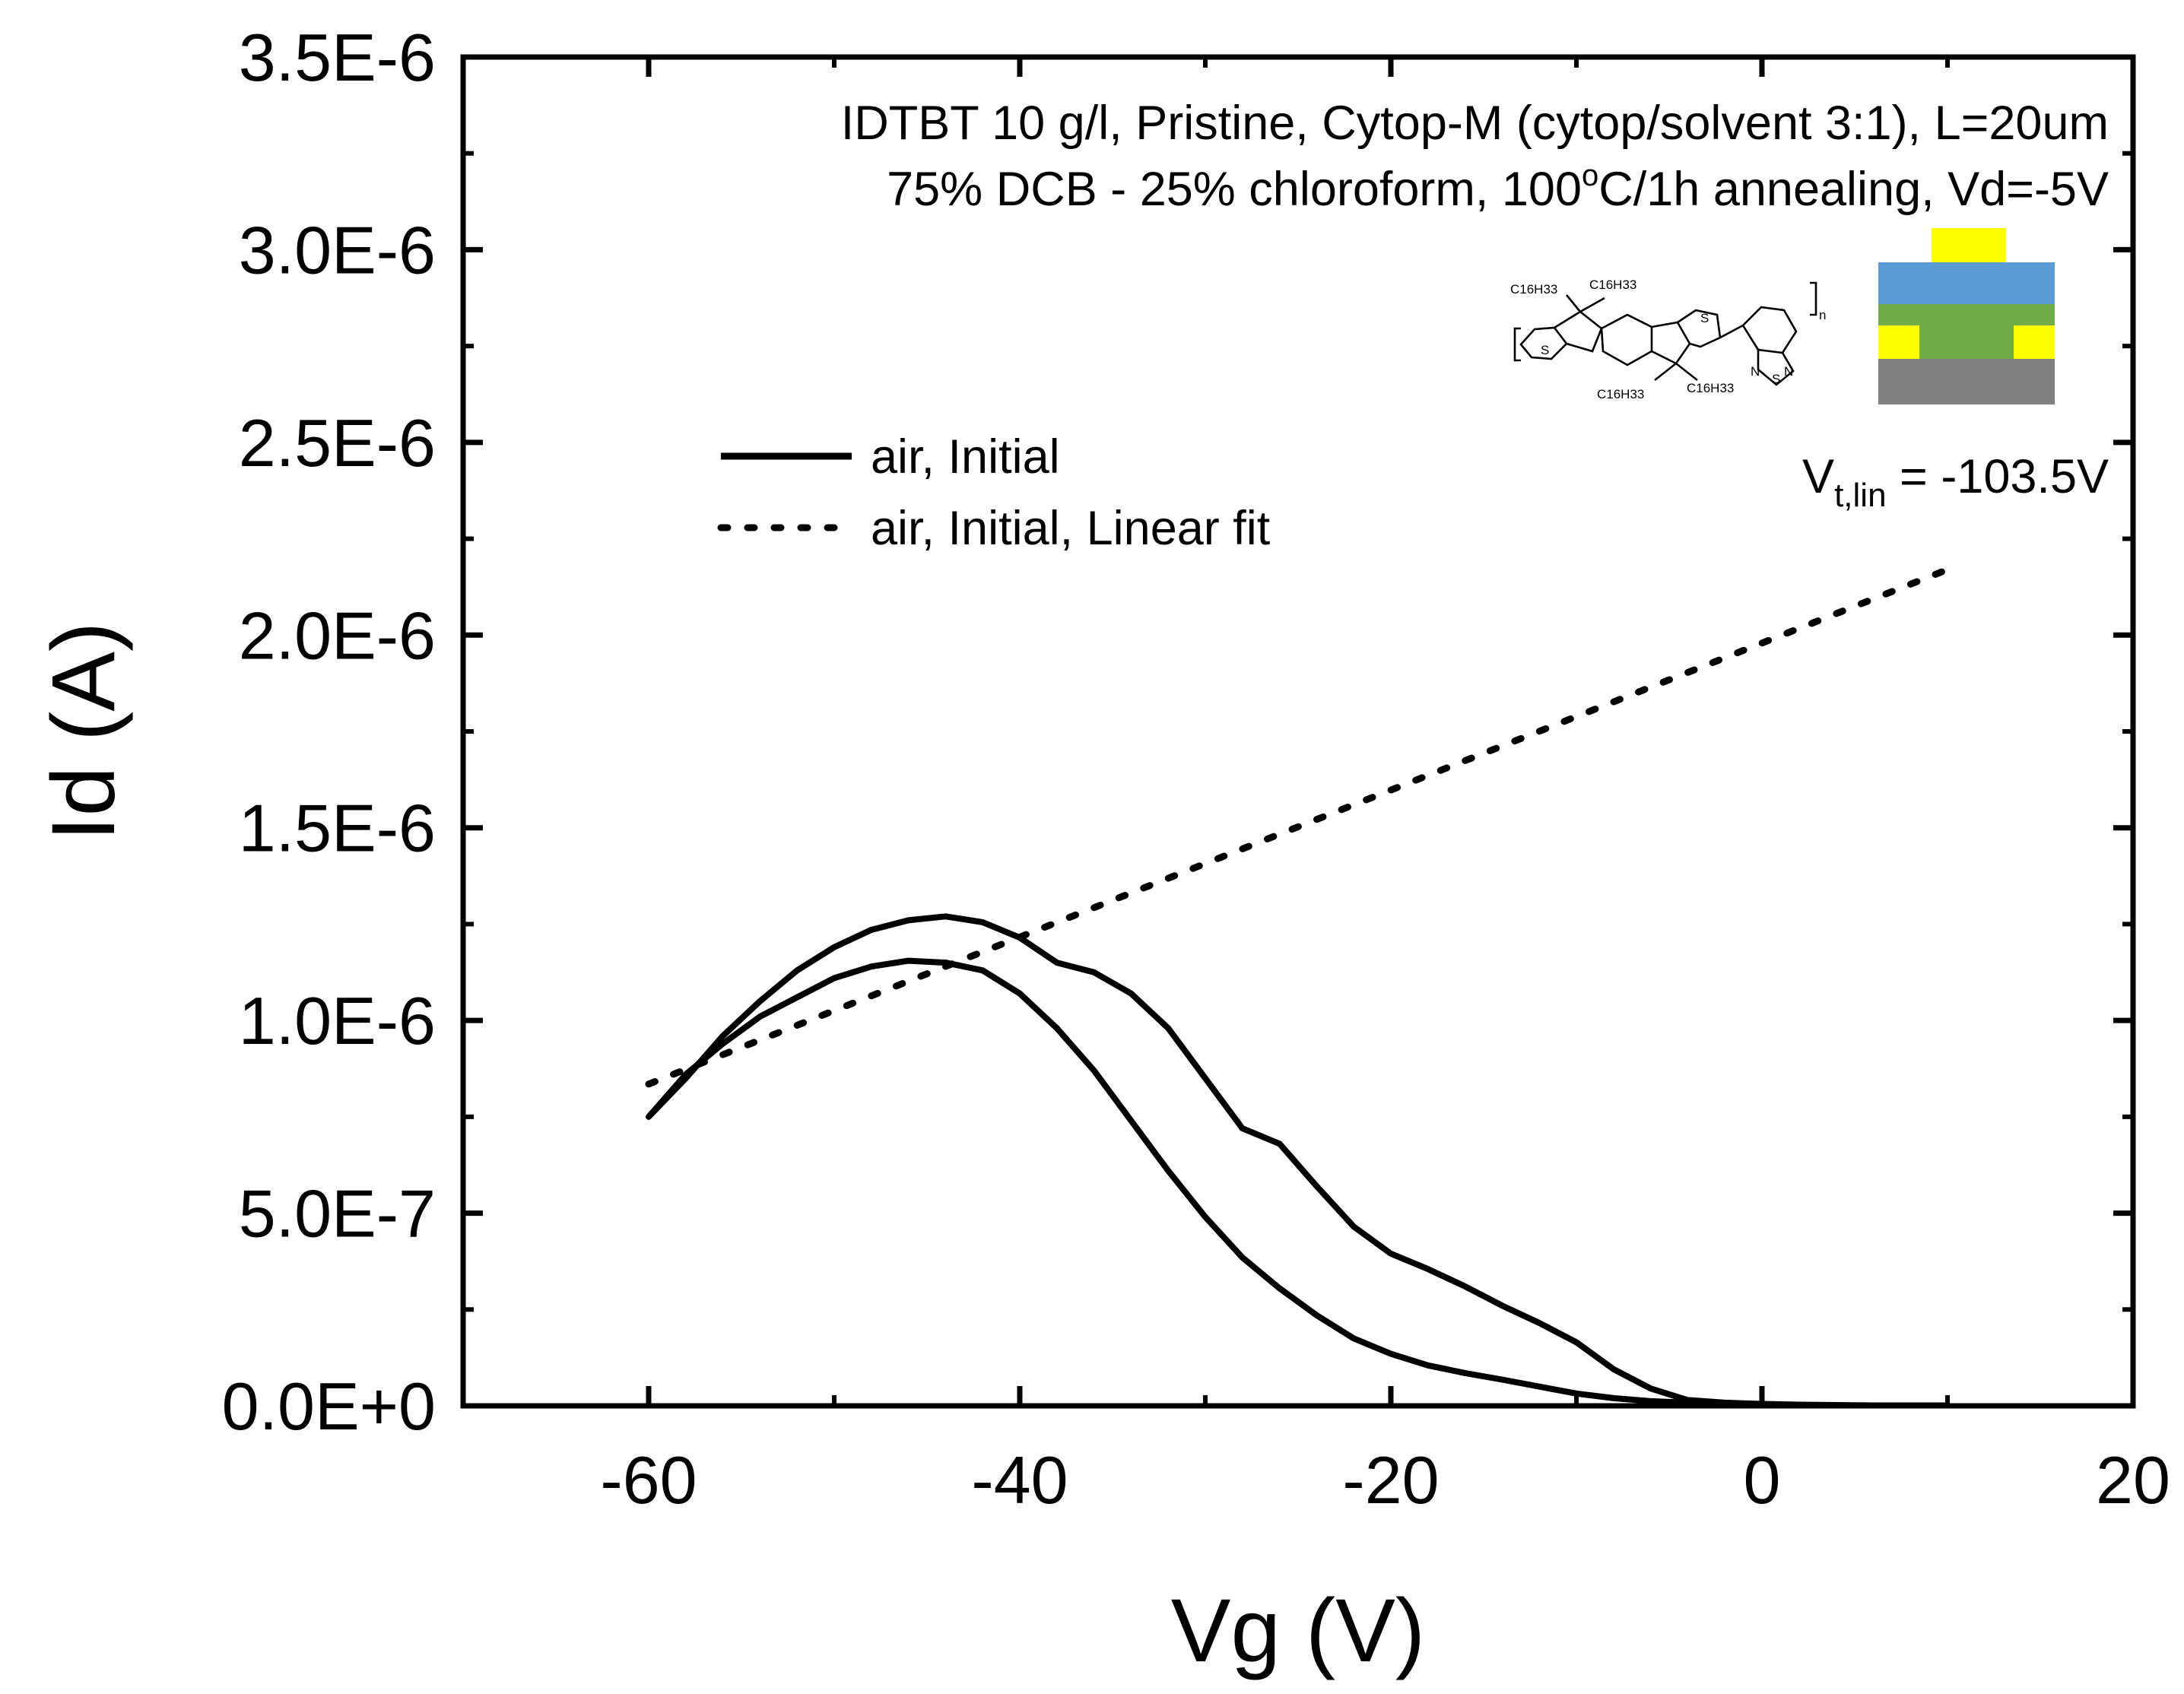 Image resolution: width=2184 pixels, height=1694 pixels. What do you see at coordinates (1853, 189) in the screenshot?
I see `annotation-line-2-post: C/1h annealing, Vd=-5V` at bounding box center [1853, 189].